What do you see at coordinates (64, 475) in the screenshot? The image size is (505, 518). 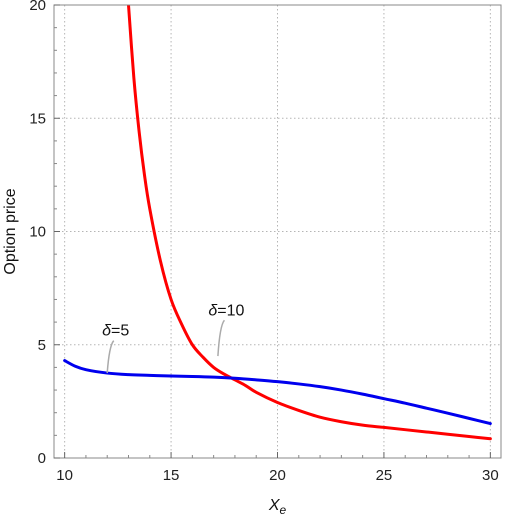 I see `x-tick-label: 10` at bounding box center [64, 475].